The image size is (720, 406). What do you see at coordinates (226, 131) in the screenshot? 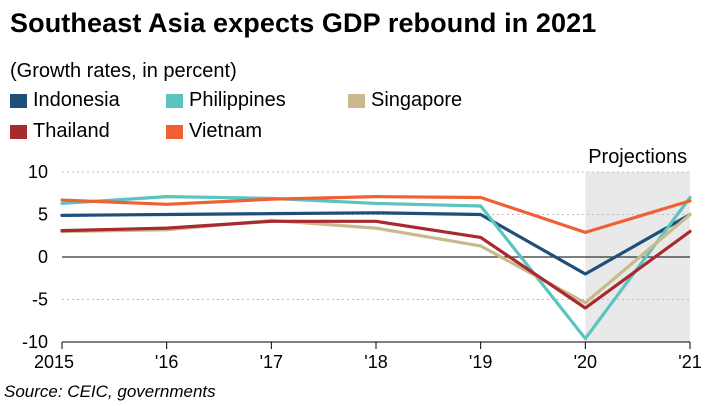
I see `legend-label-vietnam: Vietnam` at bounding box center [226, 131].